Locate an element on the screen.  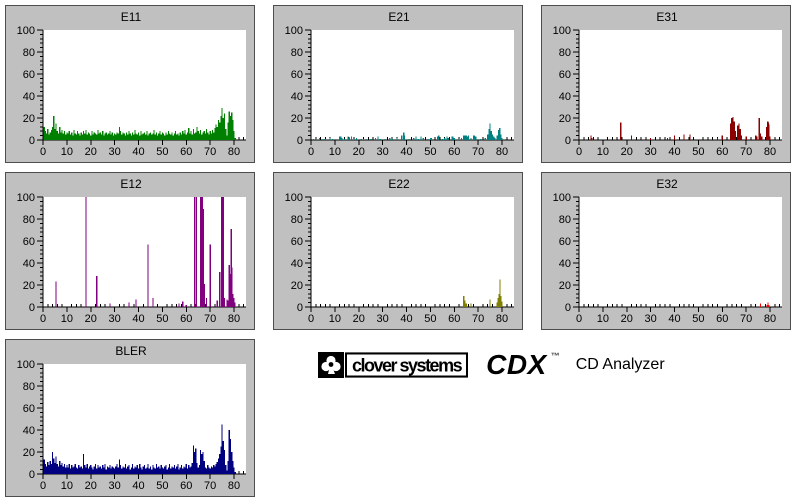
chart-panel-e11: E11 0 20 40 60 80 100 0 10 20 30 40 50 60 70 80 is located at coordinates (130, 84).